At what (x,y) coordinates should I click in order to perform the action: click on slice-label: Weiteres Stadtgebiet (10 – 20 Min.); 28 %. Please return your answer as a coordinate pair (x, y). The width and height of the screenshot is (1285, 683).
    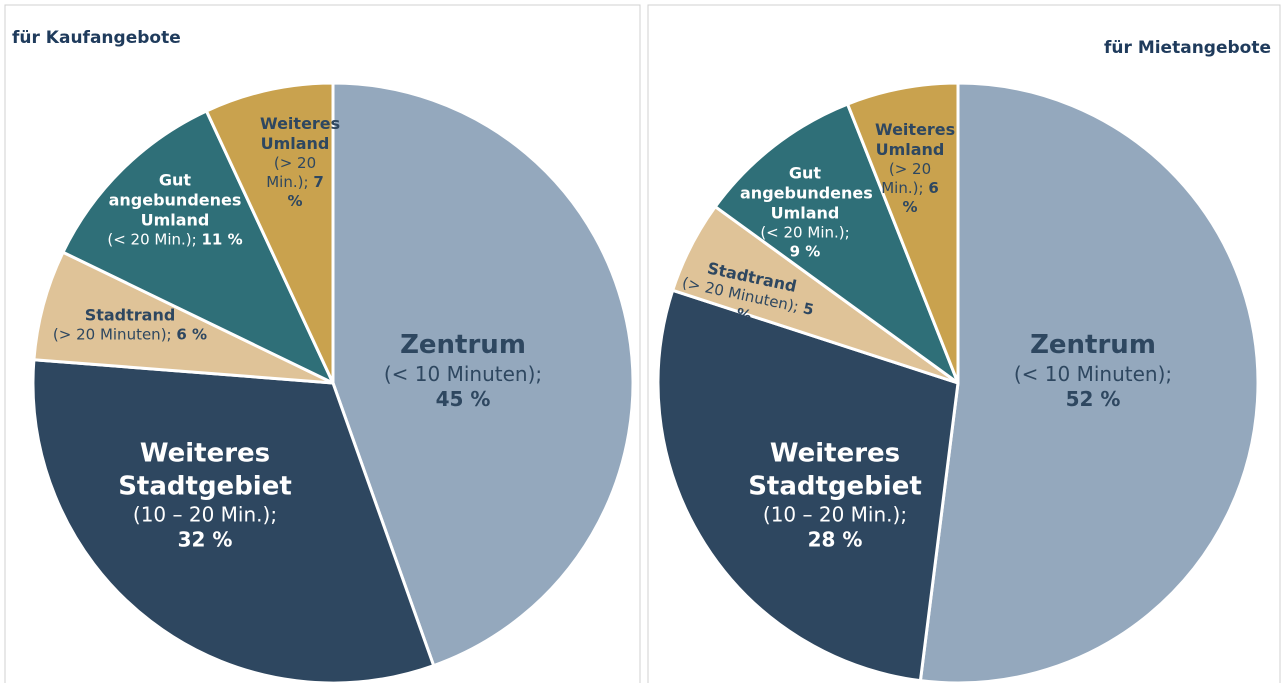
    Looking at the image, I should click on (835, 495).